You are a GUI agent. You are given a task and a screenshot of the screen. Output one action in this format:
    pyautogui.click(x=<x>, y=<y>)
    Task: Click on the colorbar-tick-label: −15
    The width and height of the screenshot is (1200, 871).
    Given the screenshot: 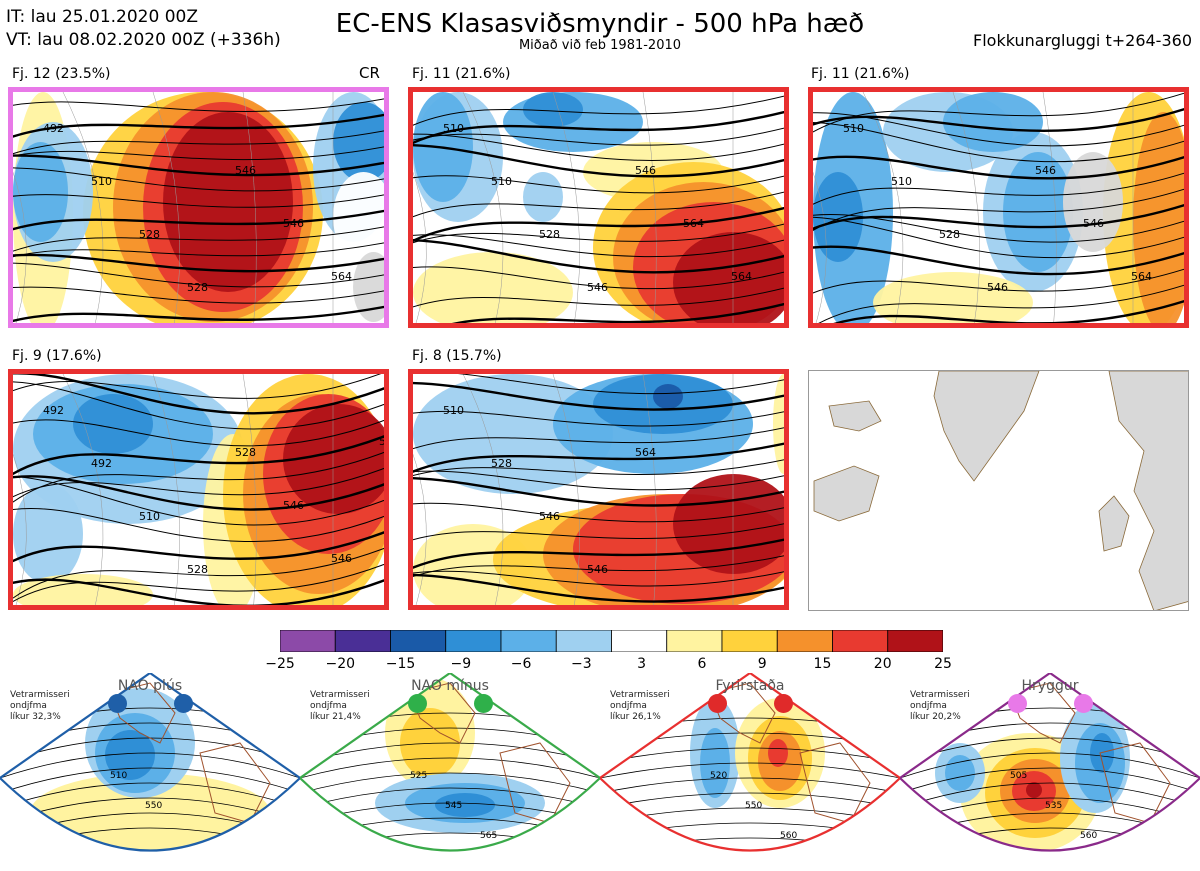 What is the action you would take?
    pyautogui.click(x=400, y=664)
    